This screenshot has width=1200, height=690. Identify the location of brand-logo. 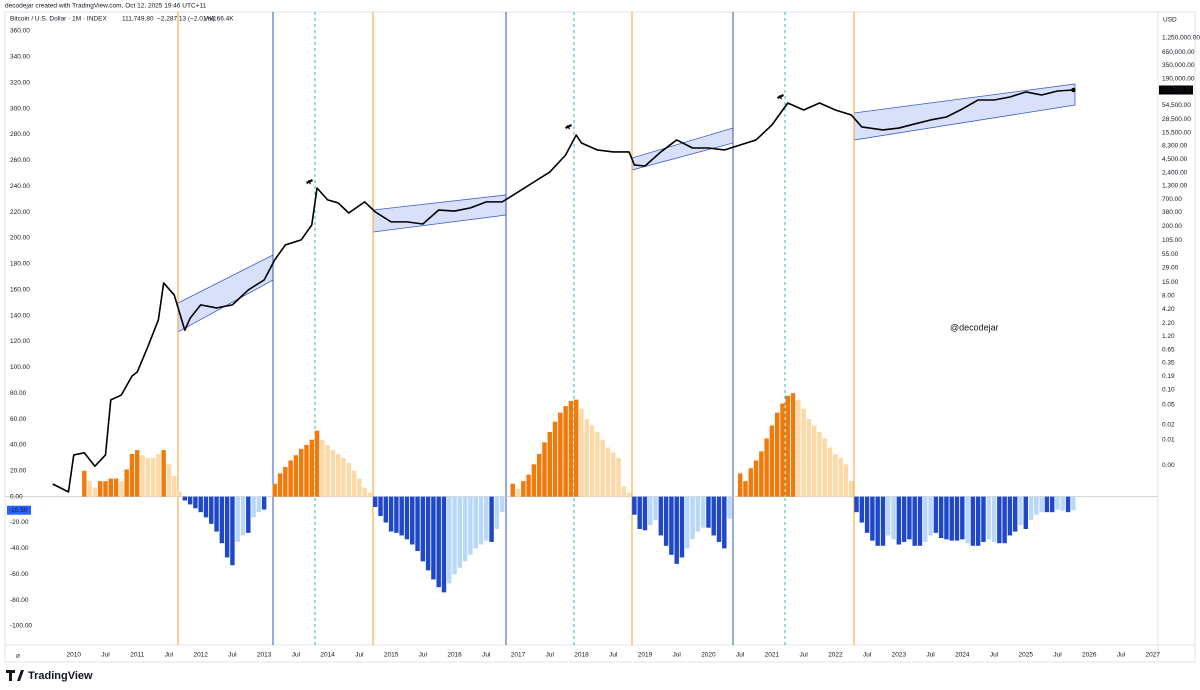
(15, 675).